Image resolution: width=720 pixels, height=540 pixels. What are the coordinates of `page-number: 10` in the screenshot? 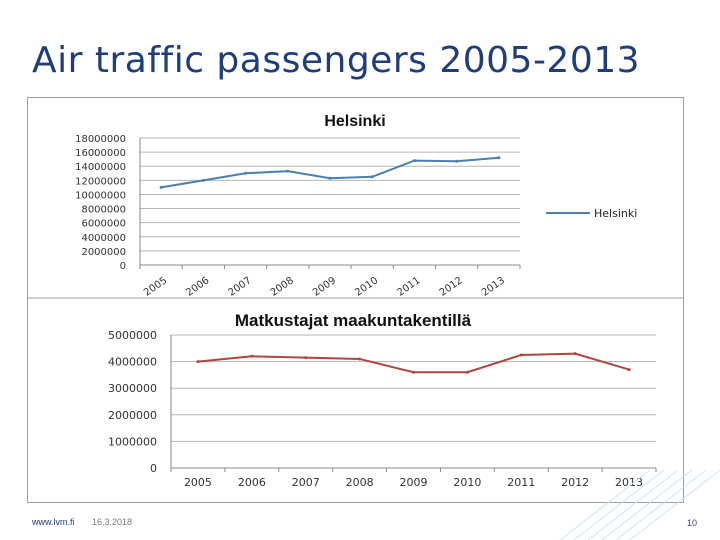 It's located at (692, 523).